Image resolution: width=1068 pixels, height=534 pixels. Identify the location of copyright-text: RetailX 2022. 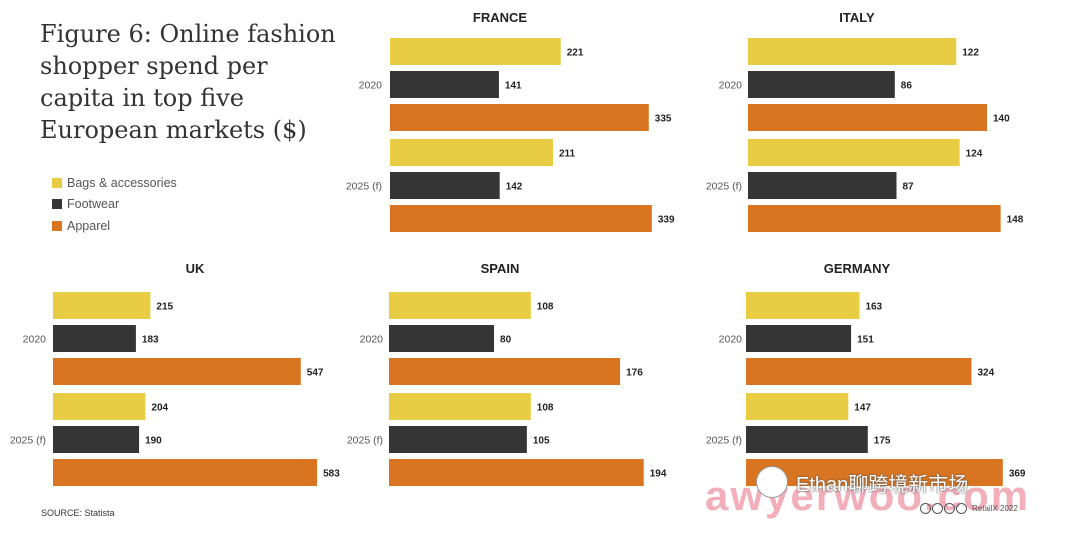
(995, 508).